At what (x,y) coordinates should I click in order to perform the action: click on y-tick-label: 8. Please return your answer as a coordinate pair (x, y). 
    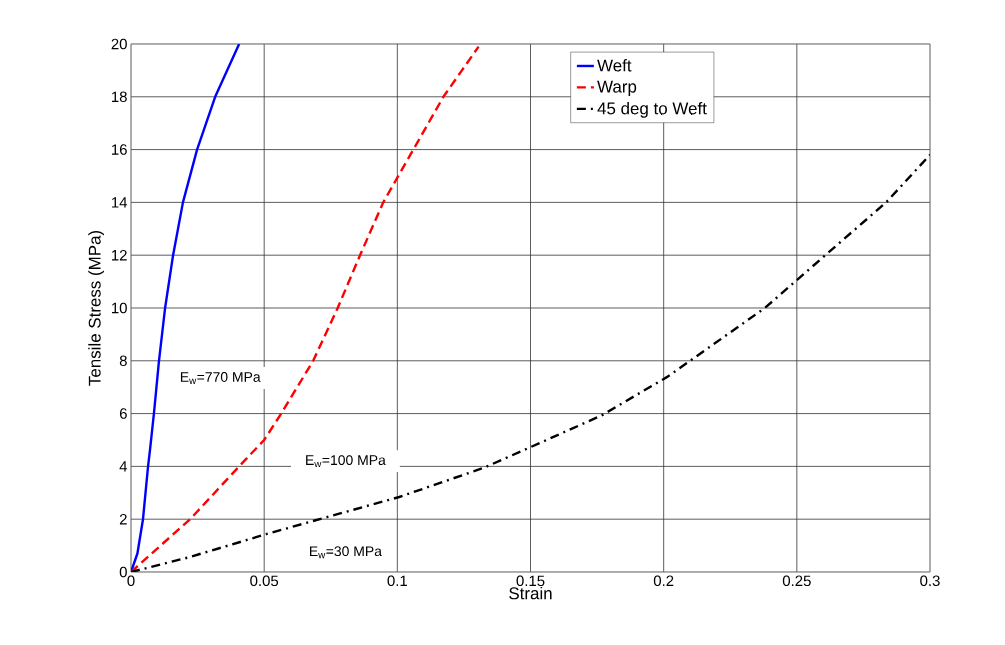
    Looking at the image, I should click on (123, 361).